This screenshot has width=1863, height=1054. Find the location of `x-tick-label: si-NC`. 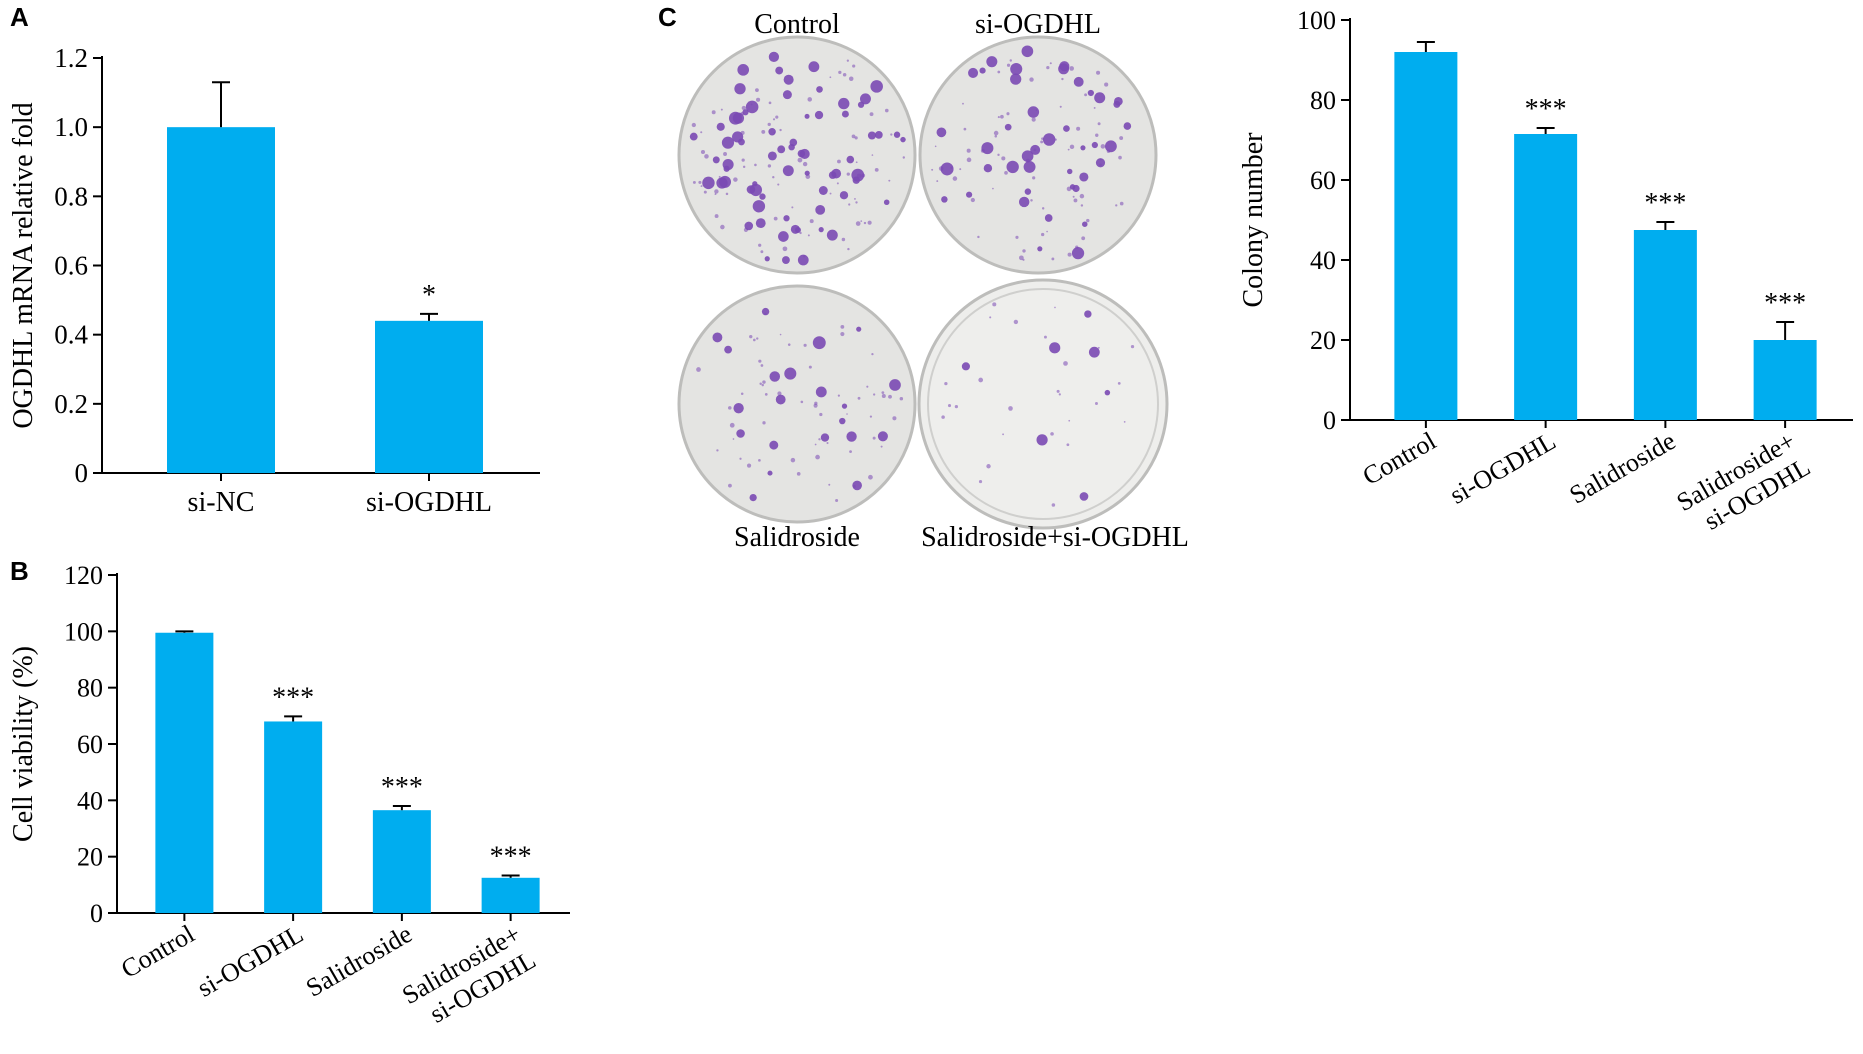

x-tick-label: si-NC is located at coordinates (221, 502).